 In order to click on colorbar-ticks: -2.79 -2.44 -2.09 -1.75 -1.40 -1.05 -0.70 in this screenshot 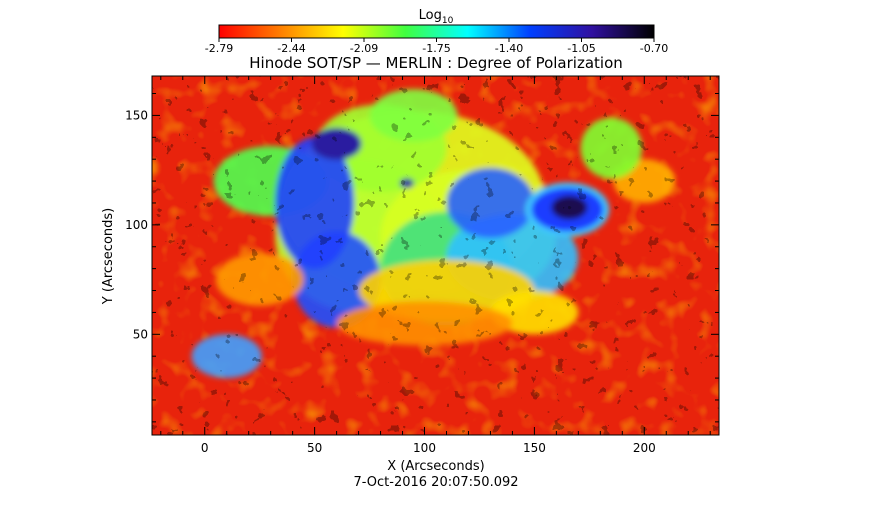, I will do `click(436, 46)`.